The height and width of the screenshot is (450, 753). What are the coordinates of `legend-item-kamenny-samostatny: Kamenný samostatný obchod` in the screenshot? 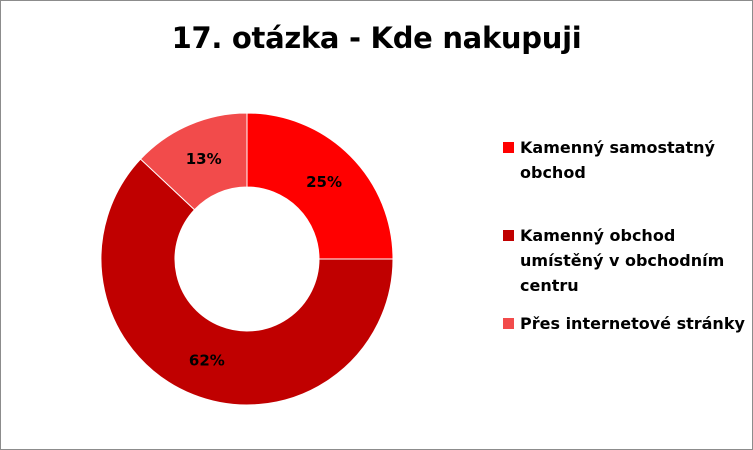 It's located at (626, 160).